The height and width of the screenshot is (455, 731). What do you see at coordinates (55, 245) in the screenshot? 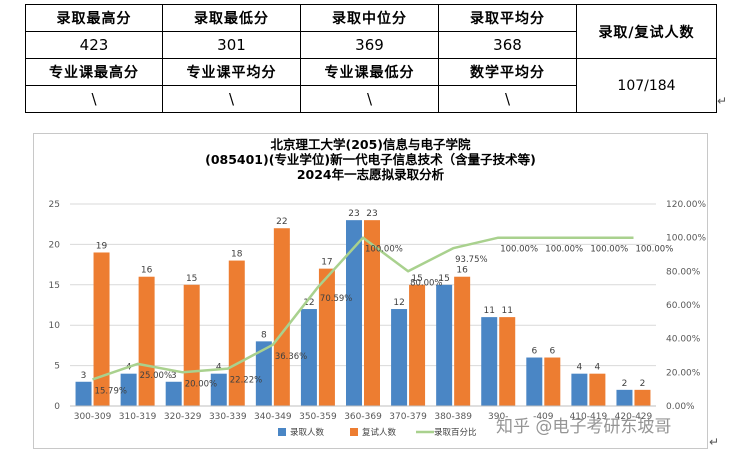
I see `left-axis-tick-label: 20` at bounding box center [55, 245].